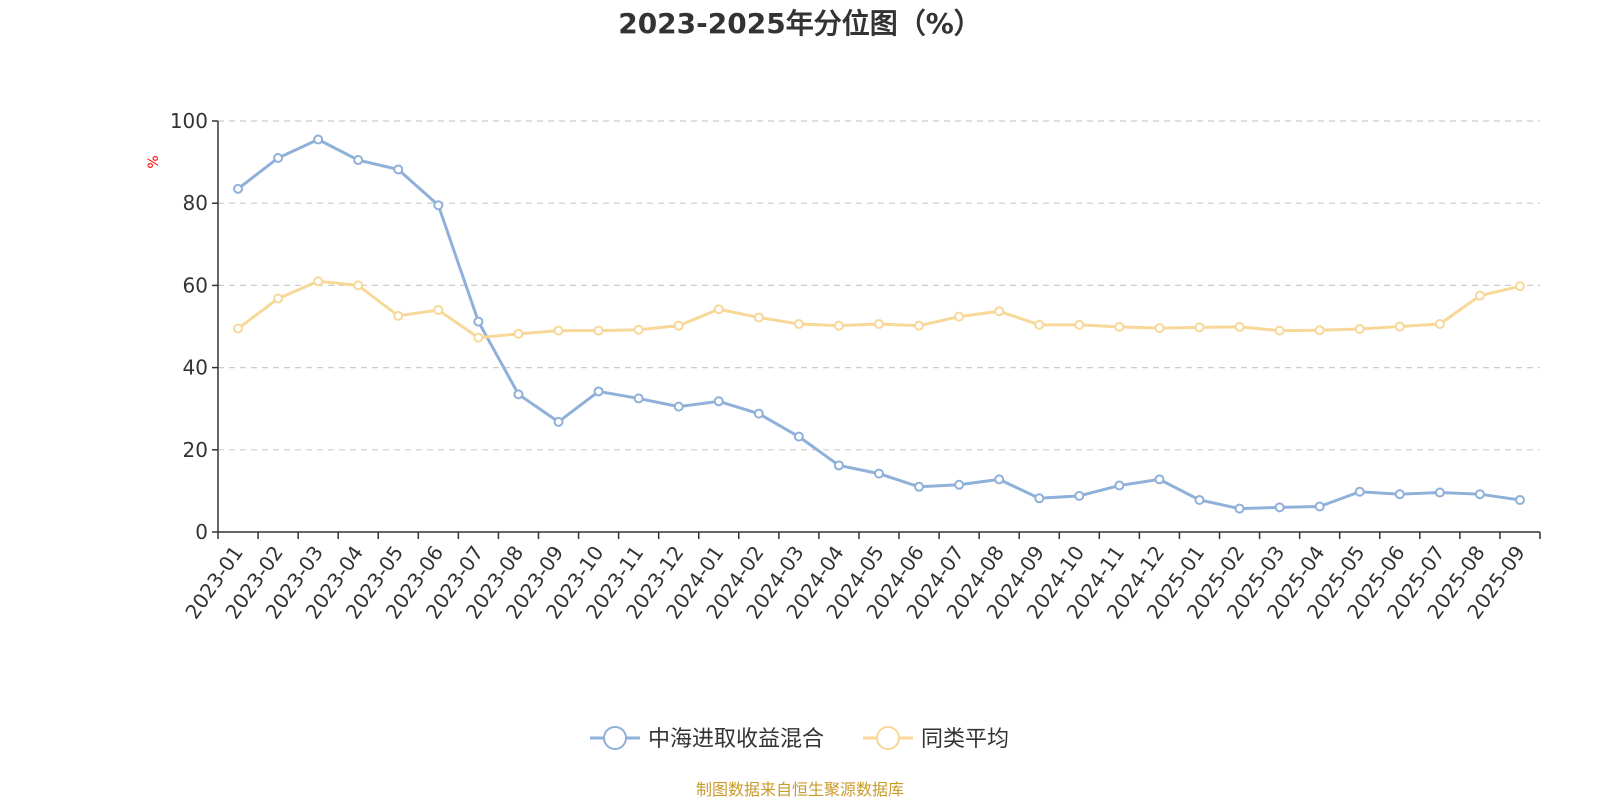 Image resolution: width=1600 pixels, height=800 pixels. What do you see at coordinates (195, 450) in the screenshot?
I see `y-tick-label: 20` at bounding box center [195, 450].